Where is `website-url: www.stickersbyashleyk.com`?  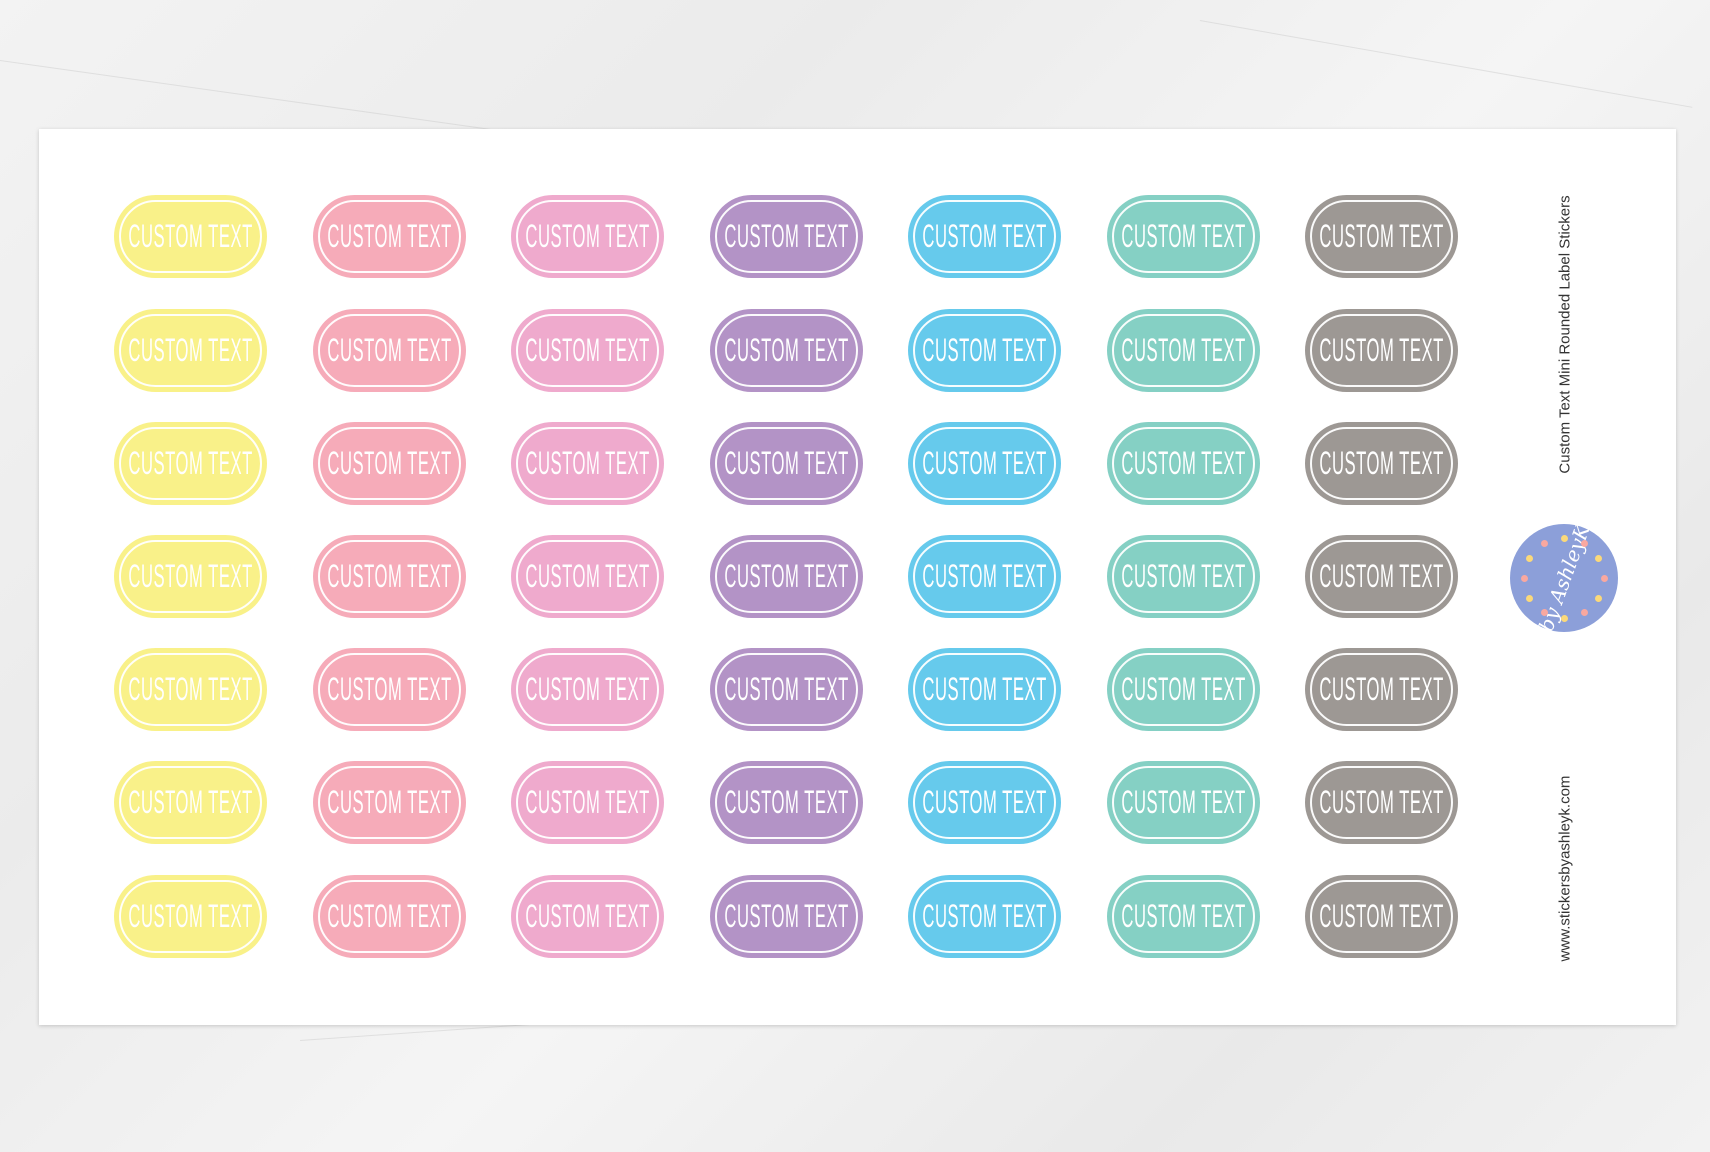
website-url: www.stickersbyashleyk.com is located at coordinates (1565, 868).